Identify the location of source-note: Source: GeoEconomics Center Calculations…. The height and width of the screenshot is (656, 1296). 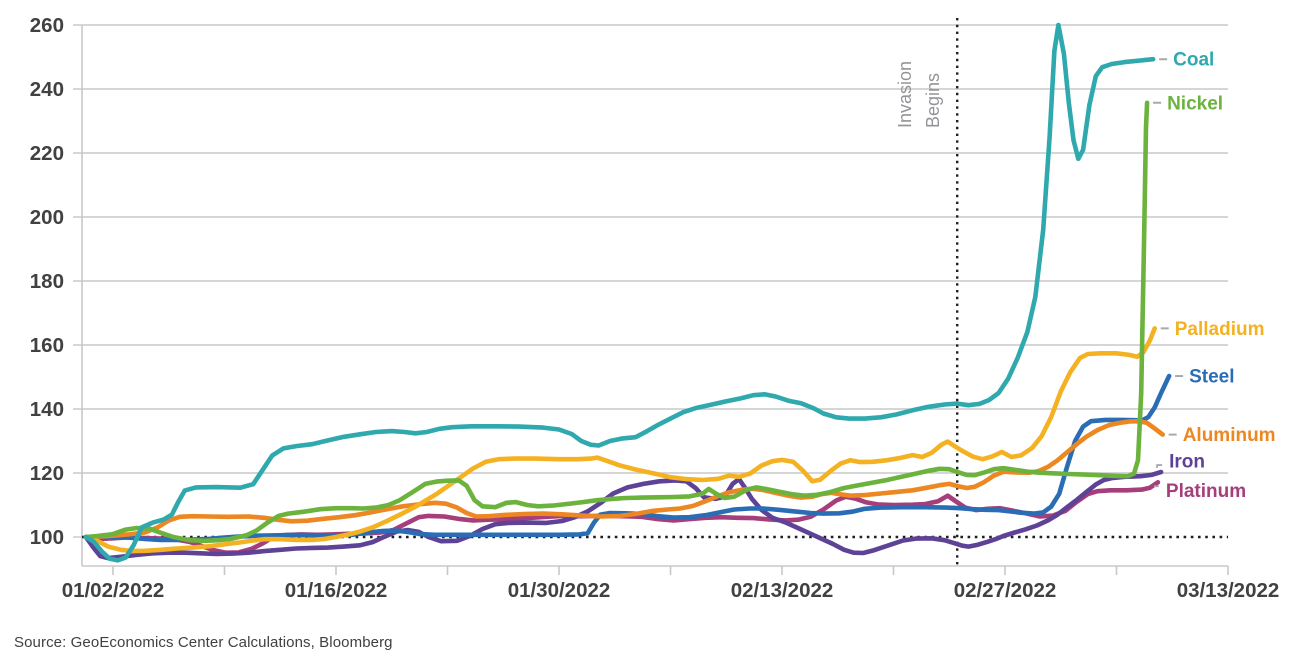
(203, 642).